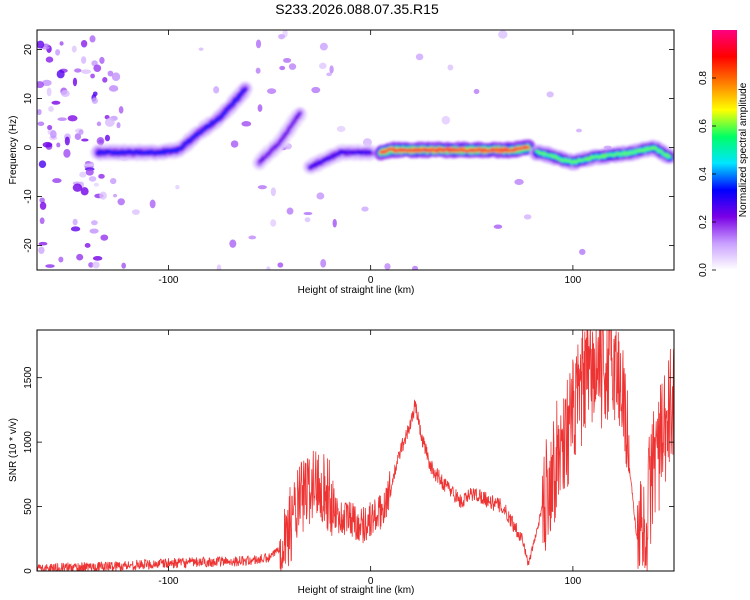 The height and width of the screenshot is (600, 750). What do you see at coordinates (28, 506) in the screenshot?
I see `y-tick-label: 500` at bounding box center [28, 506].